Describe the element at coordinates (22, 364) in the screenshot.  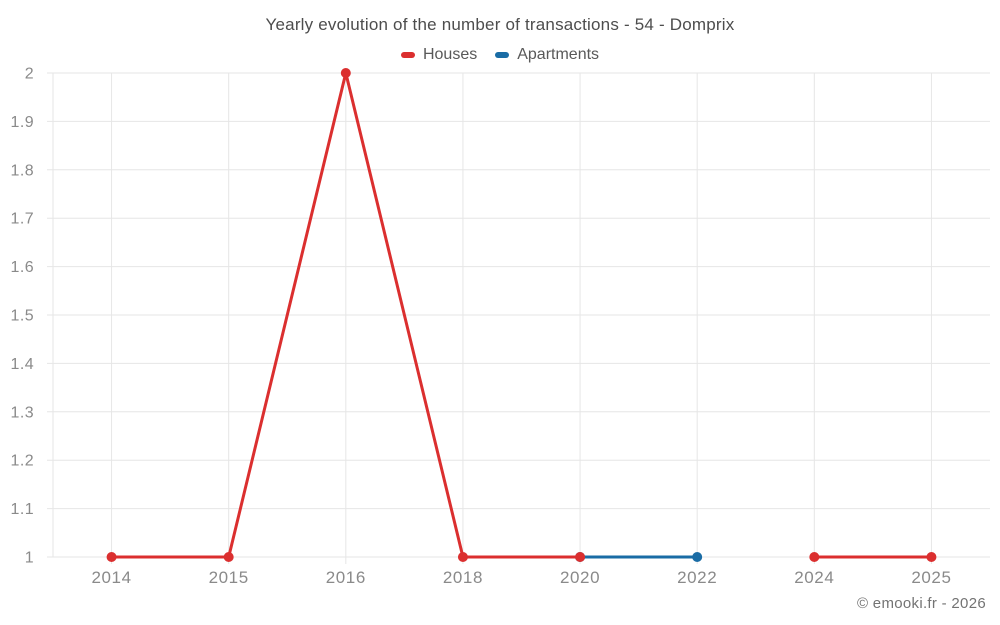
I see `y-axis-tick-label: 1.4` at that location.